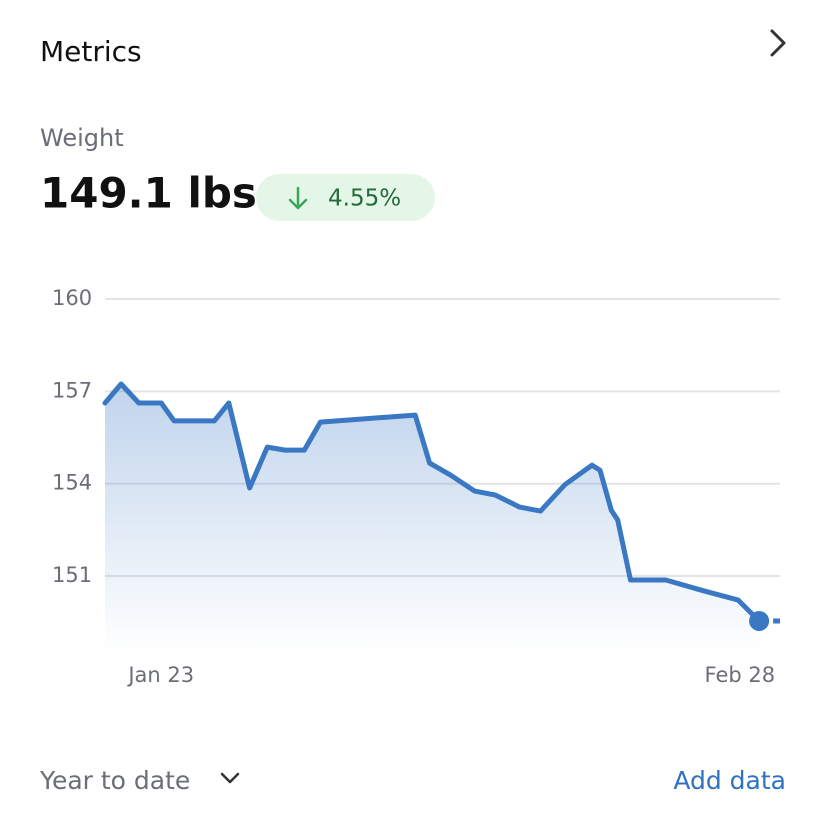 Image resolution: width=828 pixels, height=836 pixels. Describe the element at coordinates (778, 43) in the screenshot. I see `open-chevron` at that location.